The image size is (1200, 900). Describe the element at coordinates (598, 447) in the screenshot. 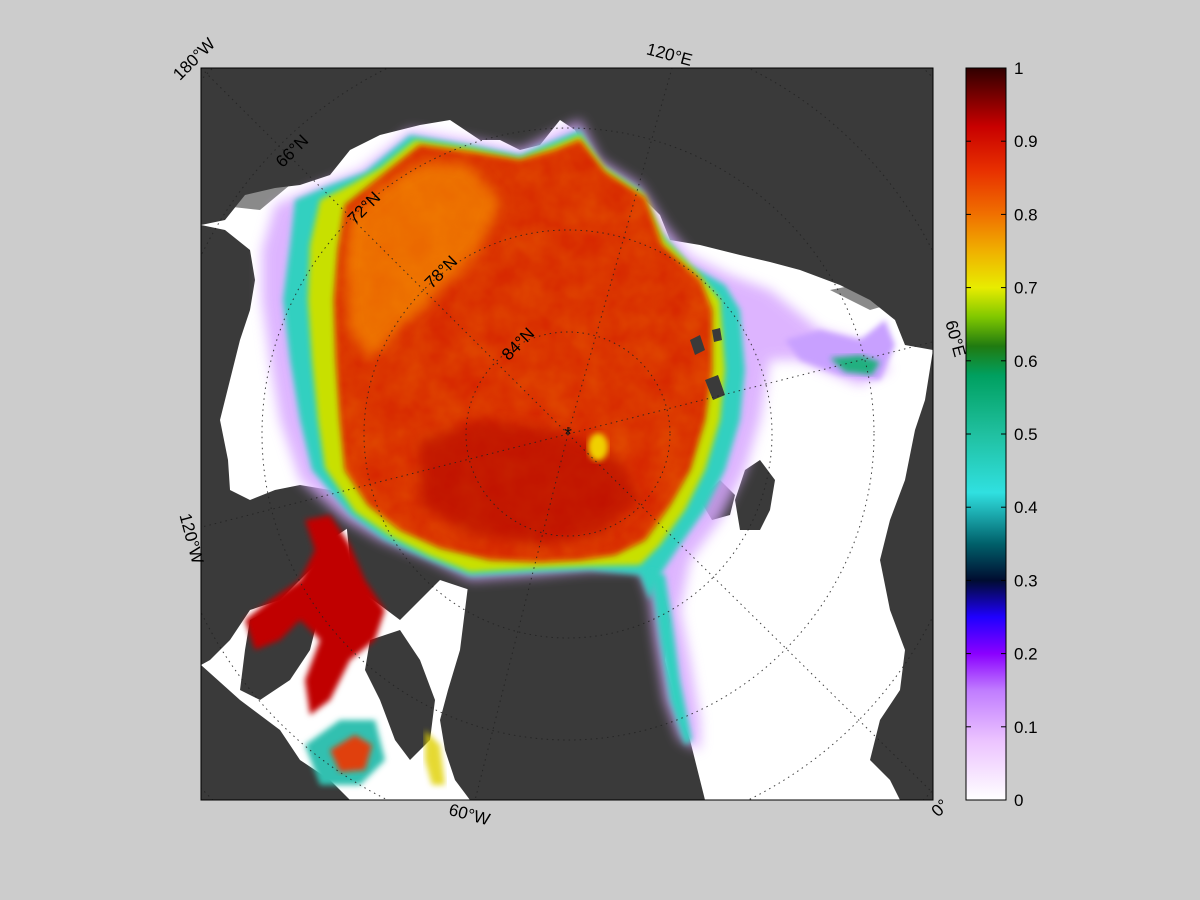

I see `ice-pole-yellow` at that location.